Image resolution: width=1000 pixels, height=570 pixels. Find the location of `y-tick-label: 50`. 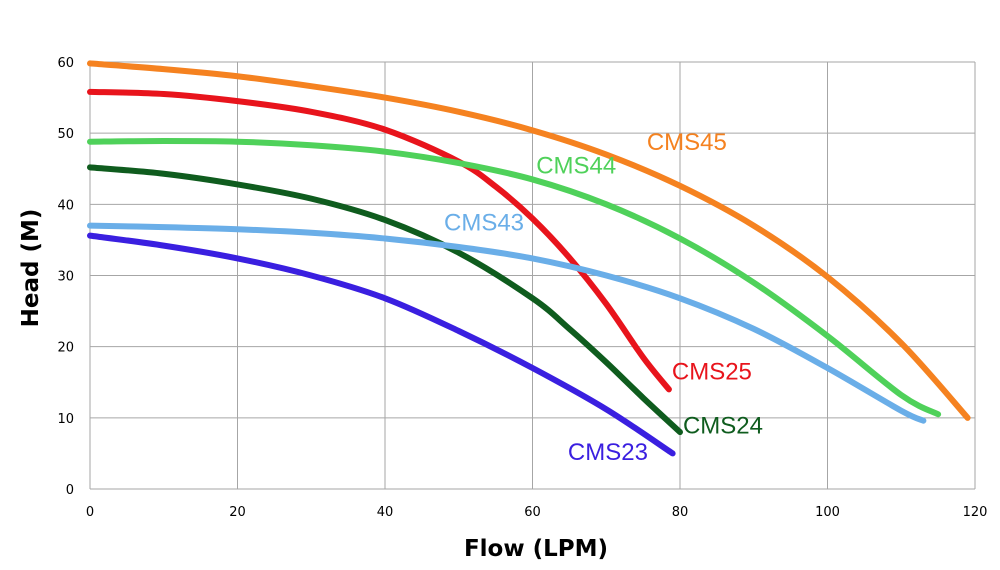

y-tick-label: 50 is located at coordinates (65, 134).